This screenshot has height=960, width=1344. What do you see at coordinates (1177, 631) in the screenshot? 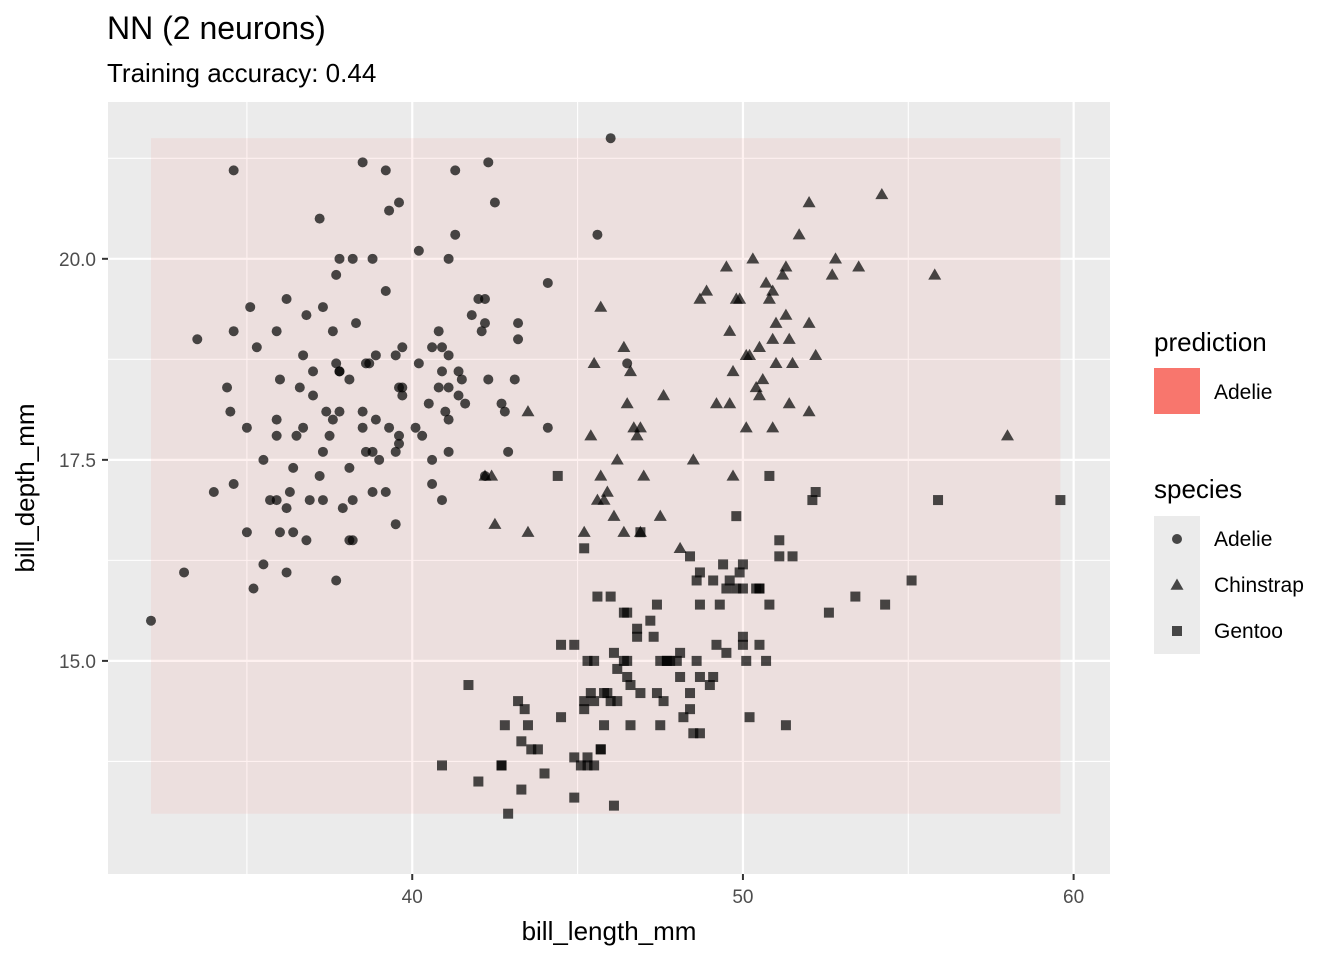
I see `legend-key-gentoo` at bounding box center [1177, 631].